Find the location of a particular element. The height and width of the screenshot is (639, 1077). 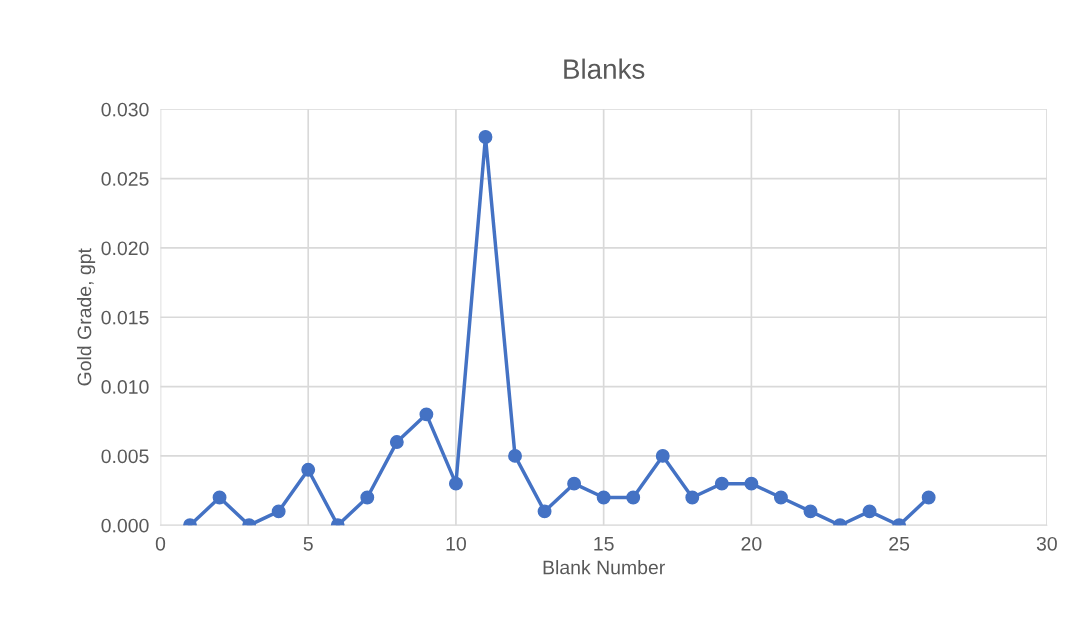

y-tick-label: 0.030 is located at coordinates (125, 109).